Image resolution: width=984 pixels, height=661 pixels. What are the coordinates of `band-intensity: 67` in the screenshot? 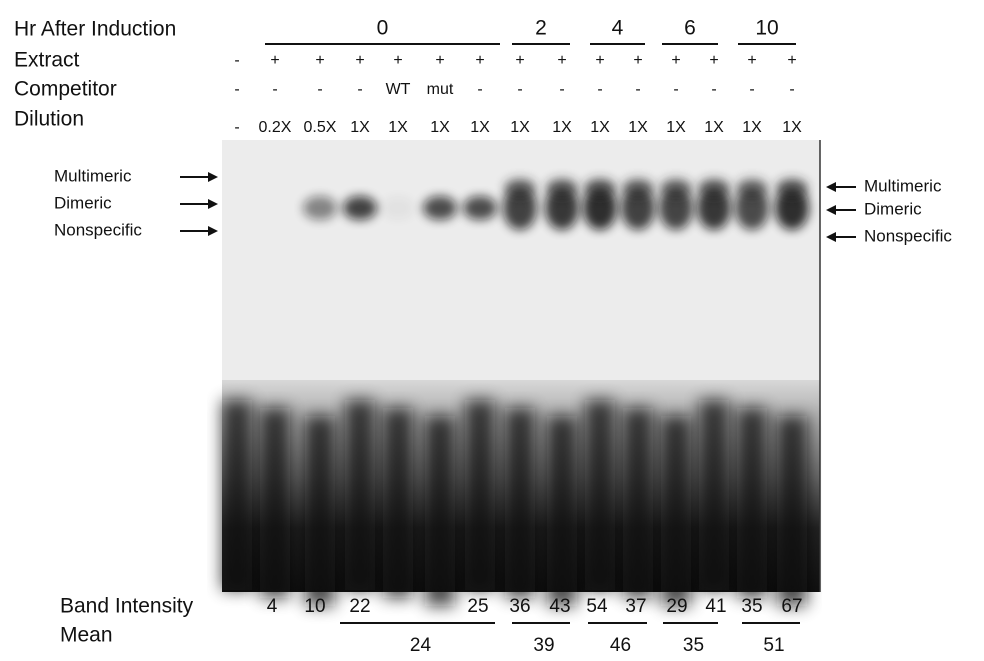 It's located at (791, 606).